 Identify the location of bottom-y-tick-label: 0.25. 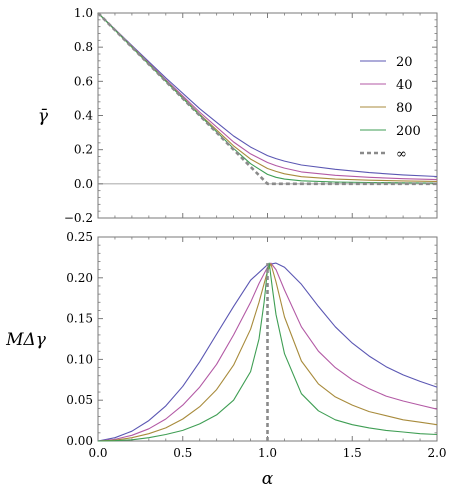
(79, 237).